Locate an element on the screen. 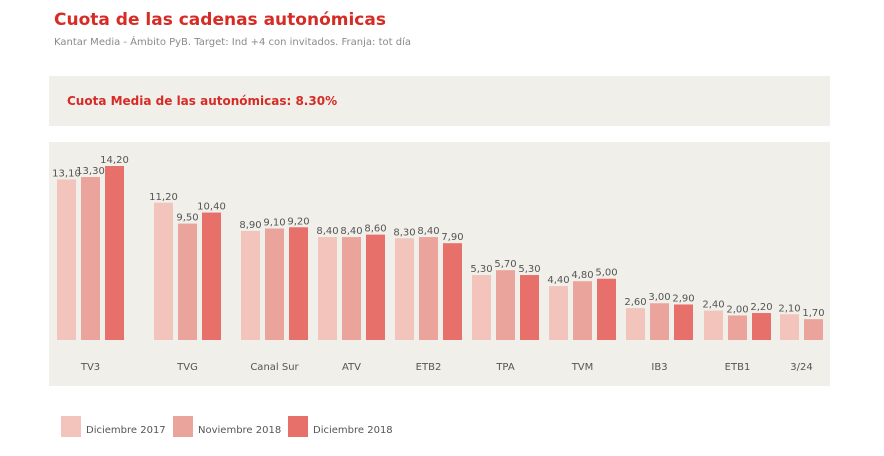  data-label: 5,70 is located at coordinates (505, 264).